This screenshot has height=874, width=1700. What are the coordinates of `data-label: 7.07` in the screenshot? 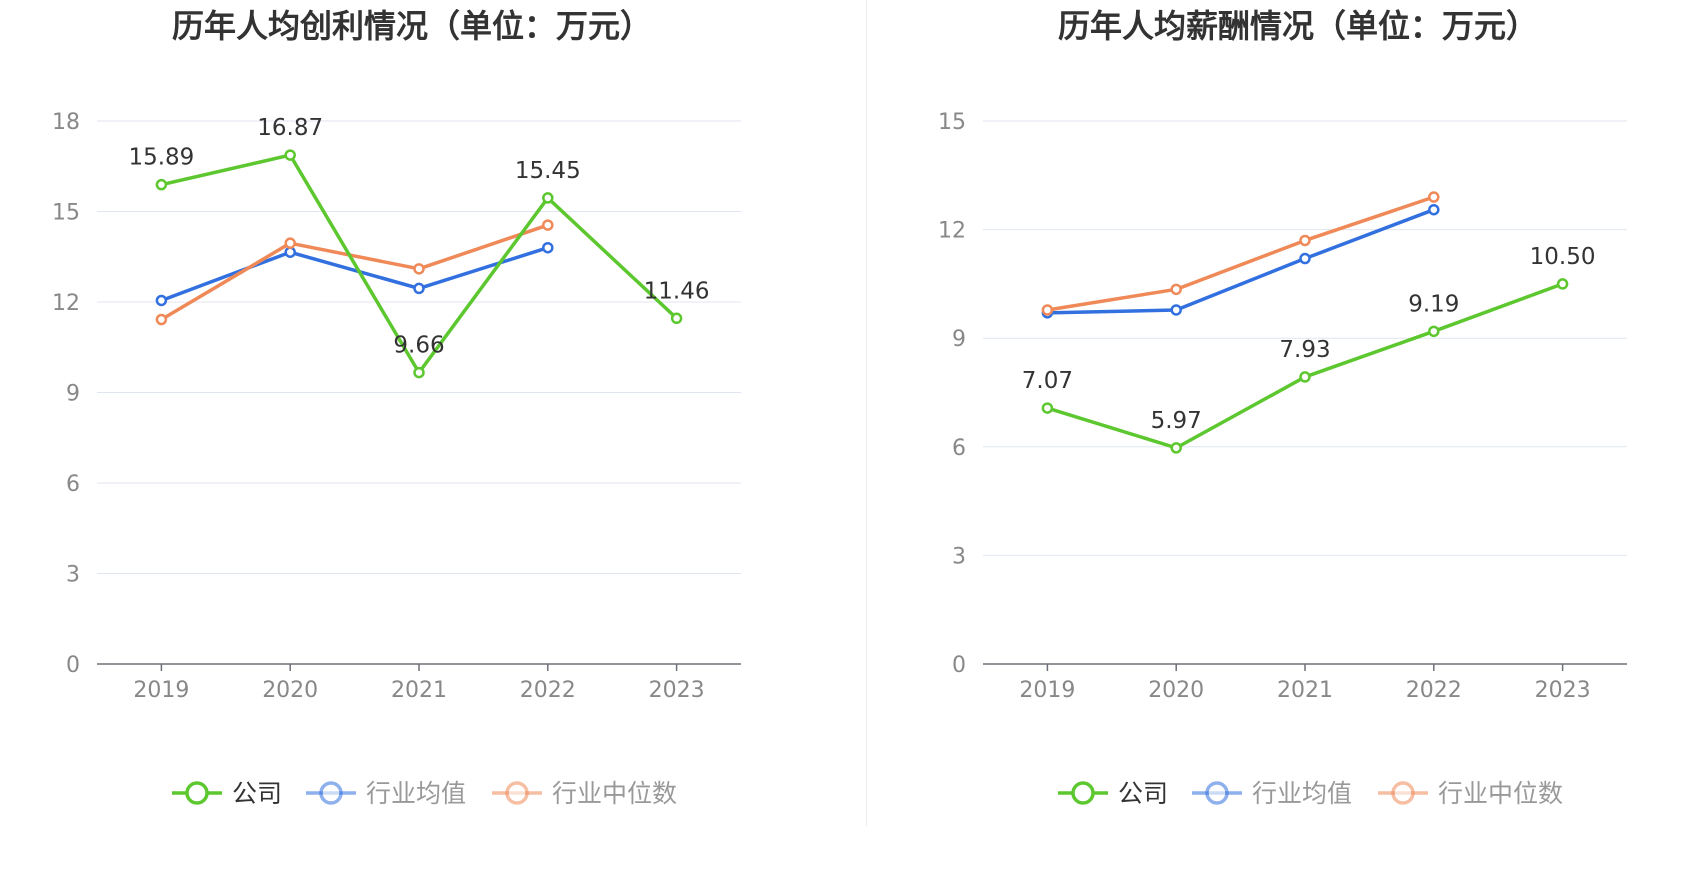 It's located at (1047, 381).